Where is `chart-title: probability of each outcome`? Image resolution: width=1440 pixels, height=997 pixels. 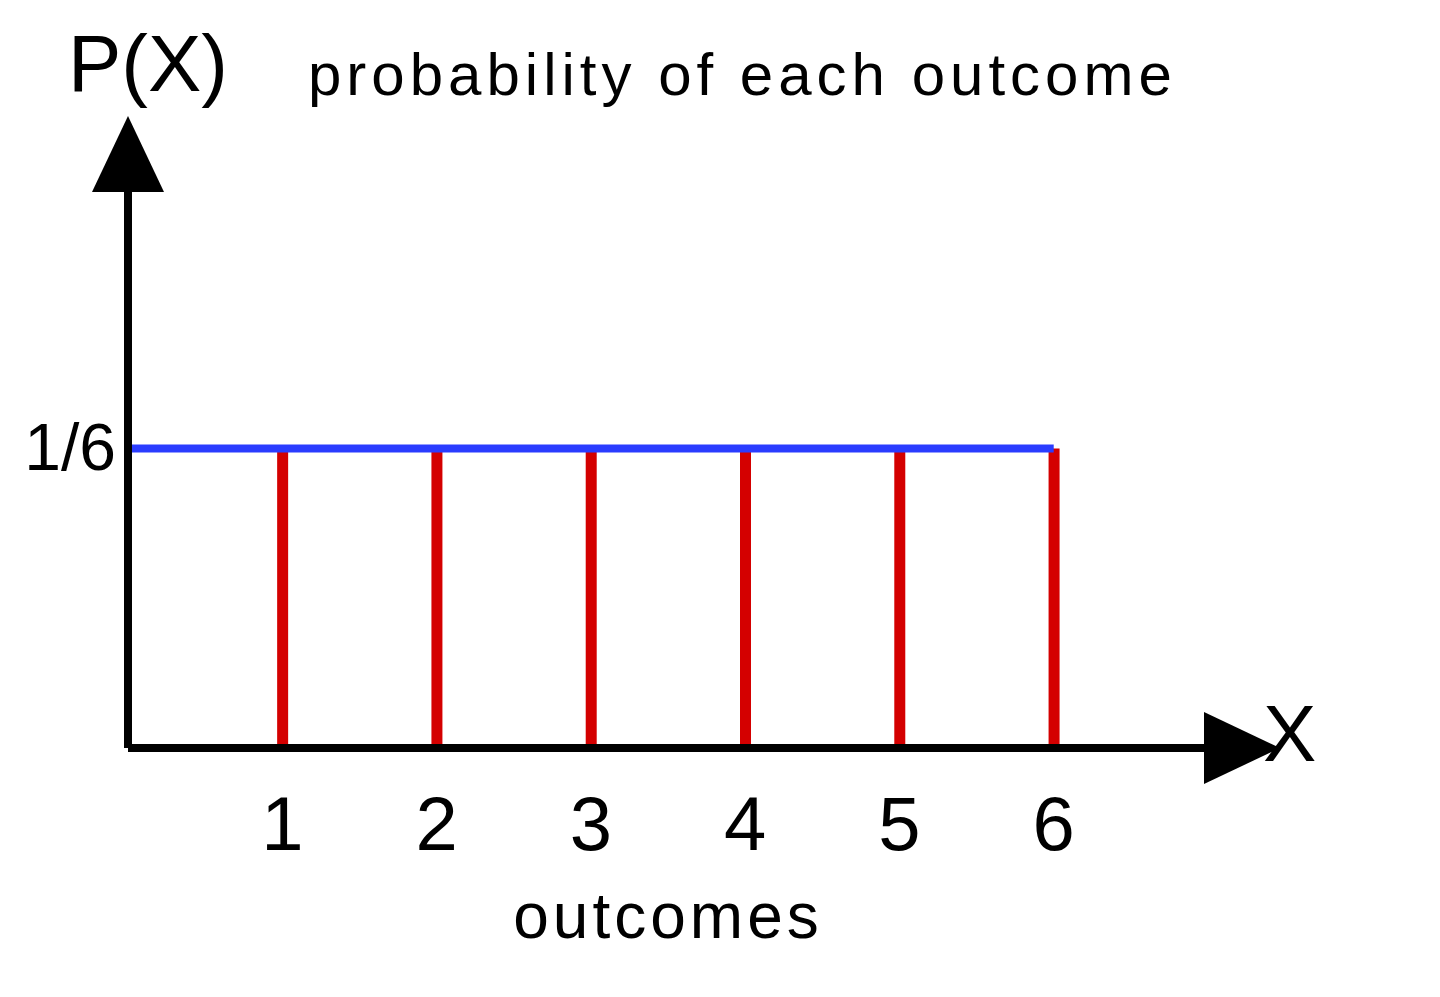 chart-title: probability of each outcome is located at coordinates (742, 74).